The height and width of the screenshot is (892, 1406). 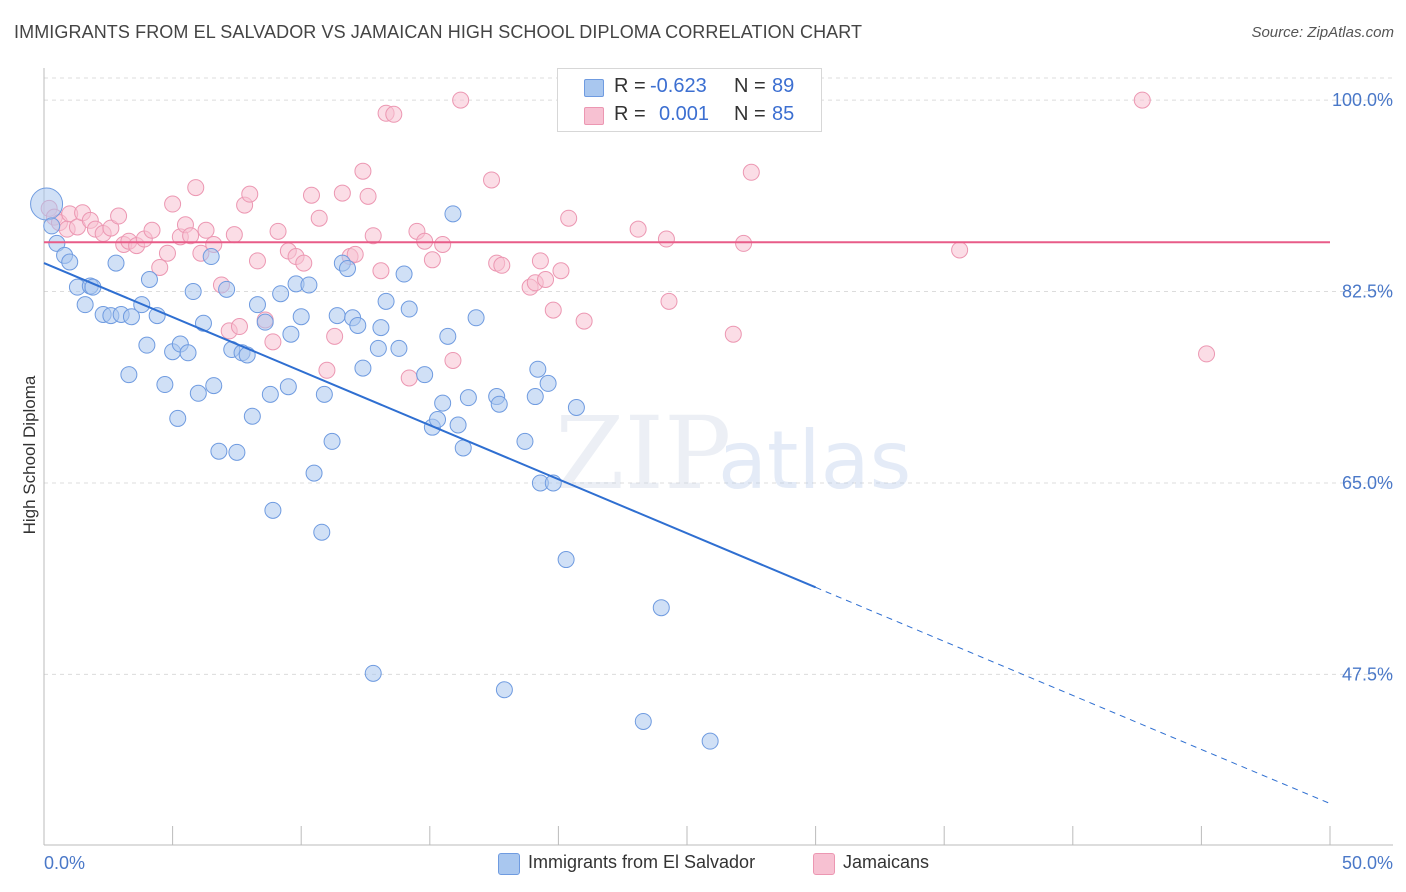 I want to click on y-tick-label: 65.0%, so click(x=1367, y=483).